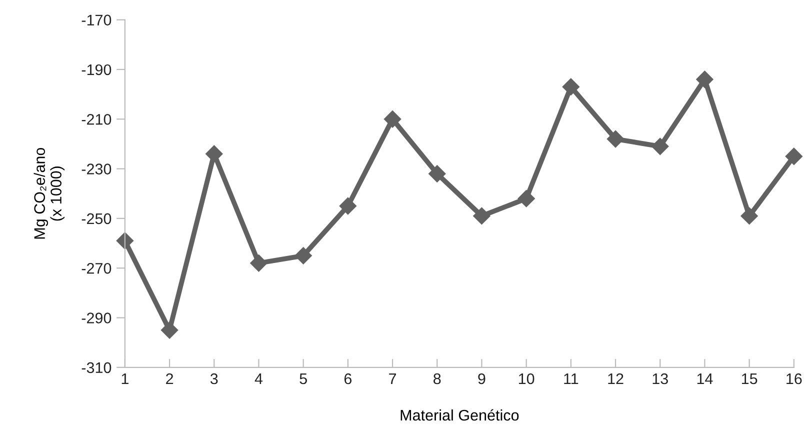 The height and width of the screenshot is (440, 806). Describe the element at coordinates (348, 378) in the screenshot. I see `x-tick-label: 6` at that location.